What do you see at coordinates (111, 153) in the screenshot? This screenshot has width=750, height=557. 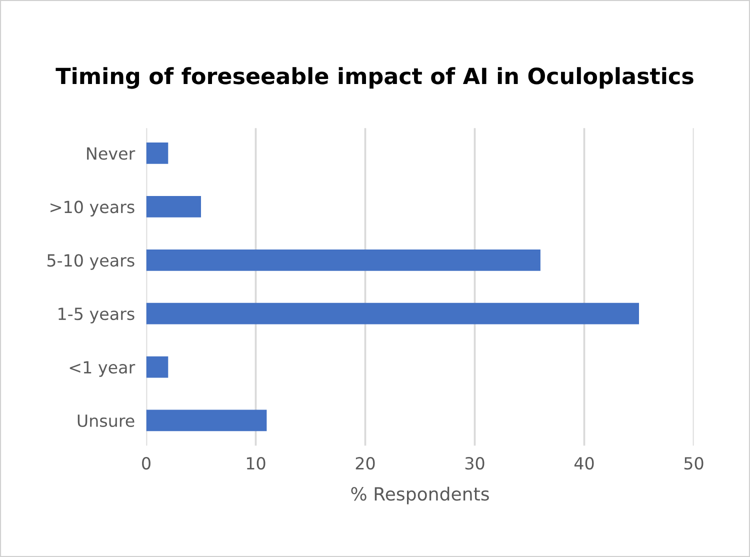 I see `y-tick-label: Never` at bounding box center [111, 153].